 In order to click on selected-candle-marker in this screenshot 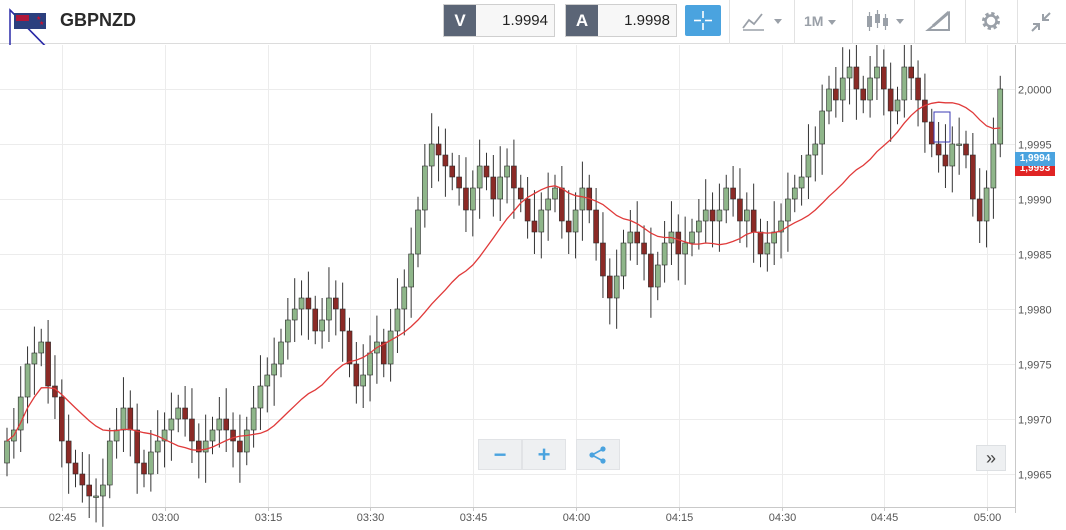, I will do `click(942, 127)`.